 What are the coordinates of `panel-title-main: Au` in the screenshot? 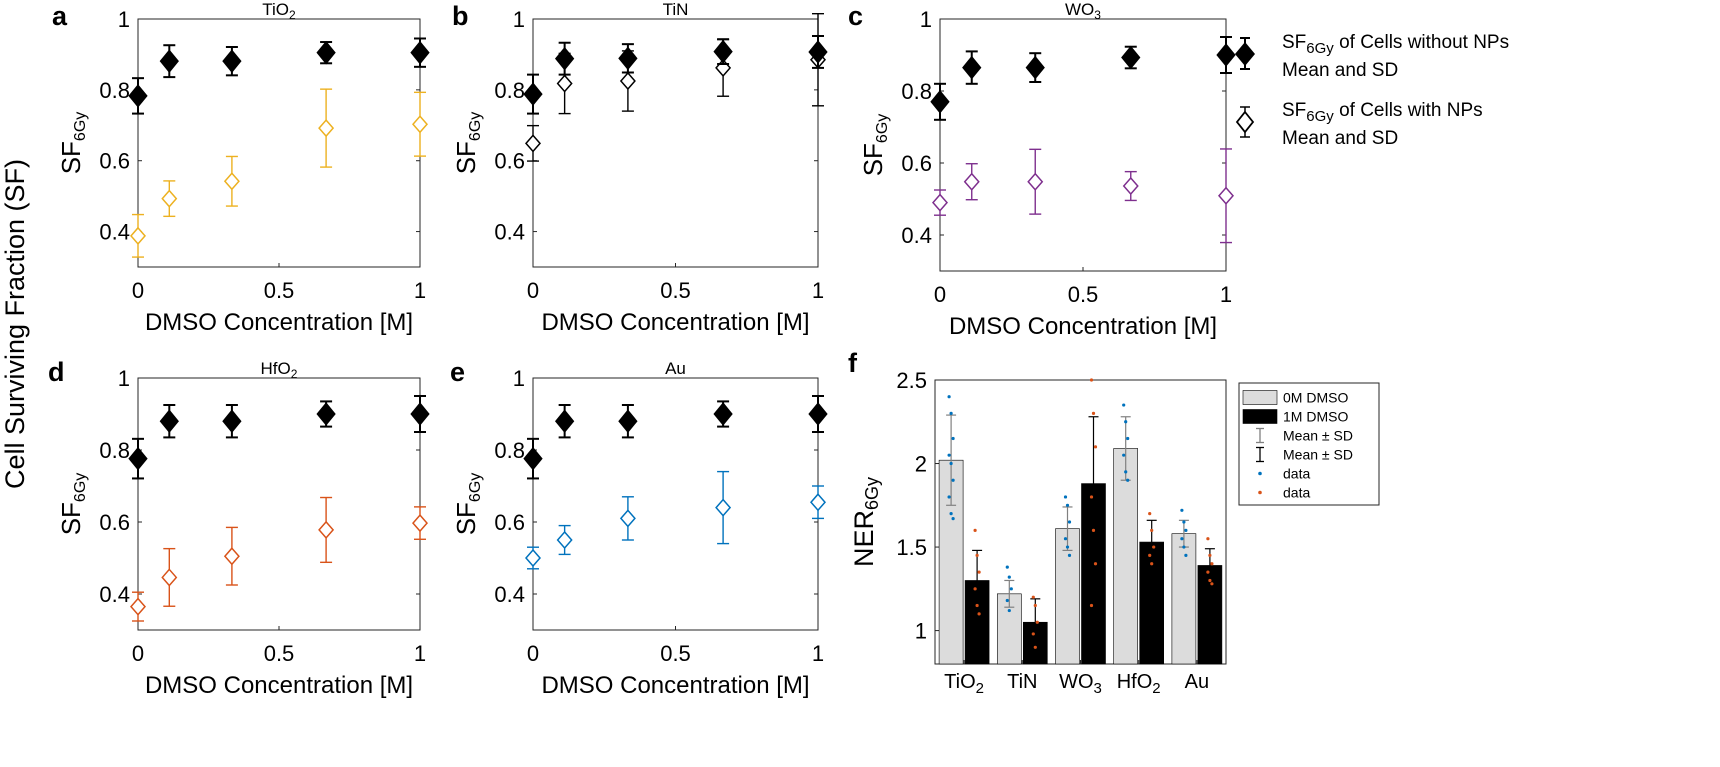 It's located at (675, 368).